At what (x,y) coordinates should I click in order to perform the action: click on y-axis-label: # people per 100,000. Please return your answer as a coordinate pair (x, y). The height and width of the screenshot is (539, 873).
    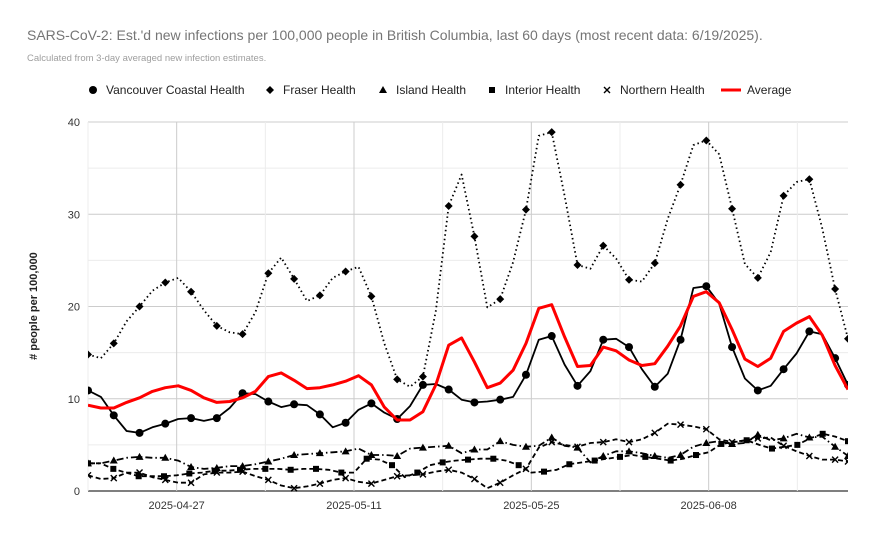
    Looking at the image, I should click on (34, 306).